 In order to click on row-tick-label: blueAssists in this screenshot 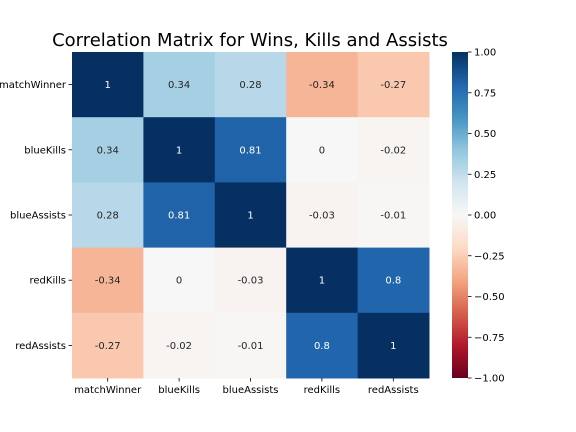, I will do `click(38, 216)`.